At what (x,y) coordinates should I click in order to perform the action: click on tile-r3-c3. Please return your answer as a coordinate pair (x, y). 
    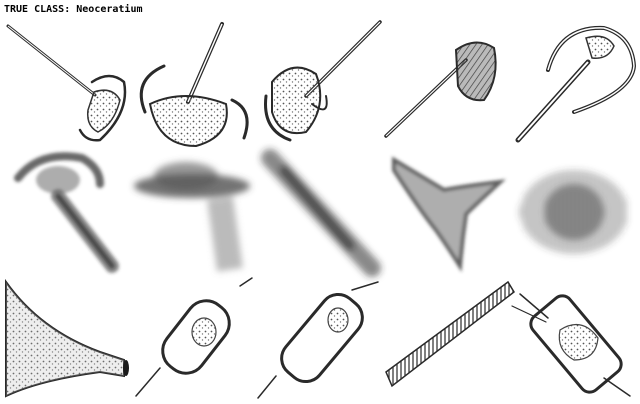
    Looking at the image, I should click on (318, 340).